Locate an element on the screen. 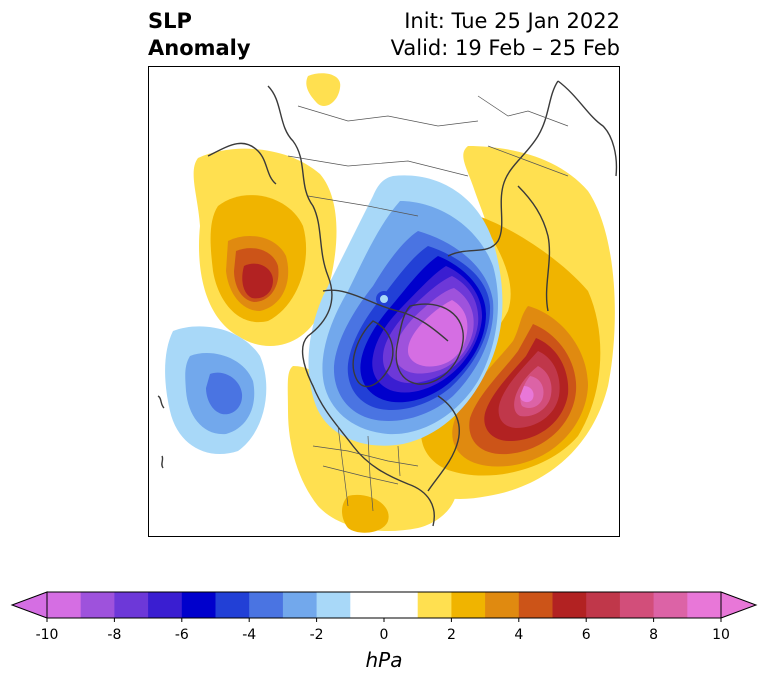 This screenshot has width=768, height=686. colorbar-tick-label: 6 is located at coordinates (586, 635).